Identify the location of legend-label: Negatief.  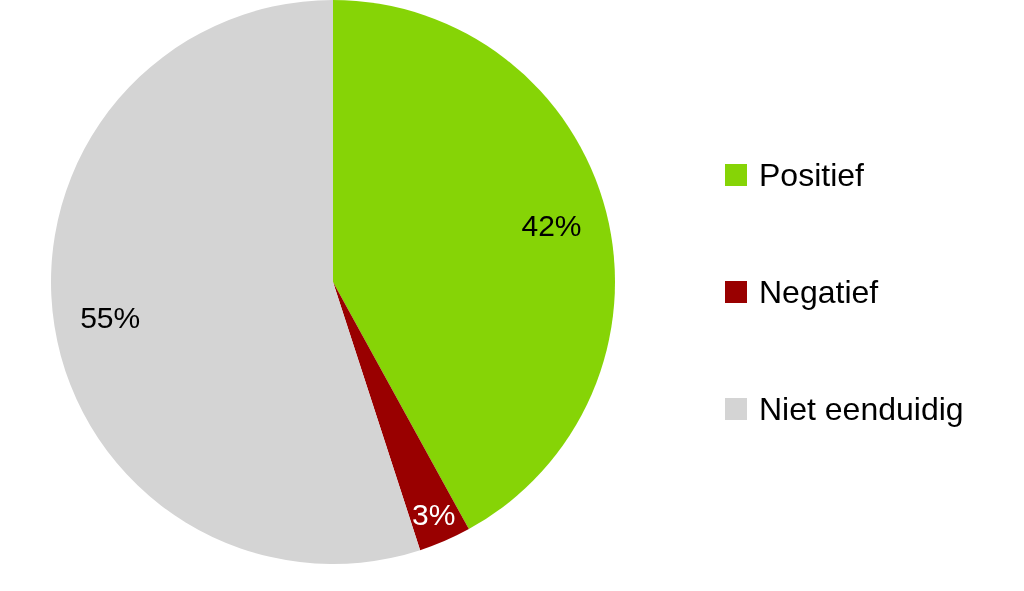
(819, 292).